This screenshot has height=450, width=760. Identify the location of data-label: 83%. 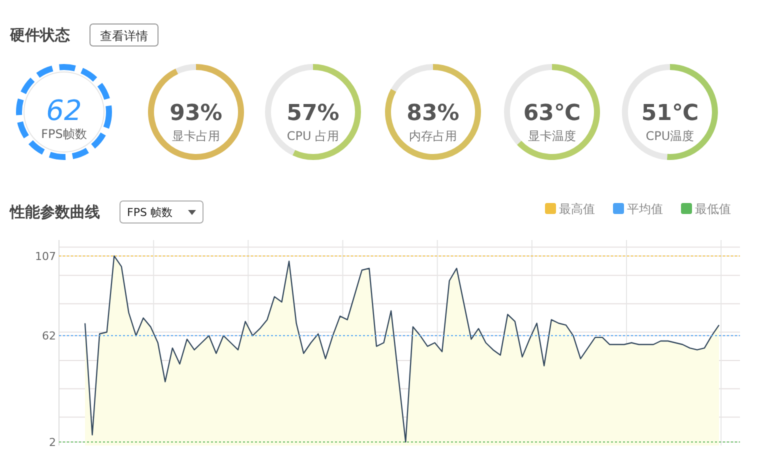
(433, 113).